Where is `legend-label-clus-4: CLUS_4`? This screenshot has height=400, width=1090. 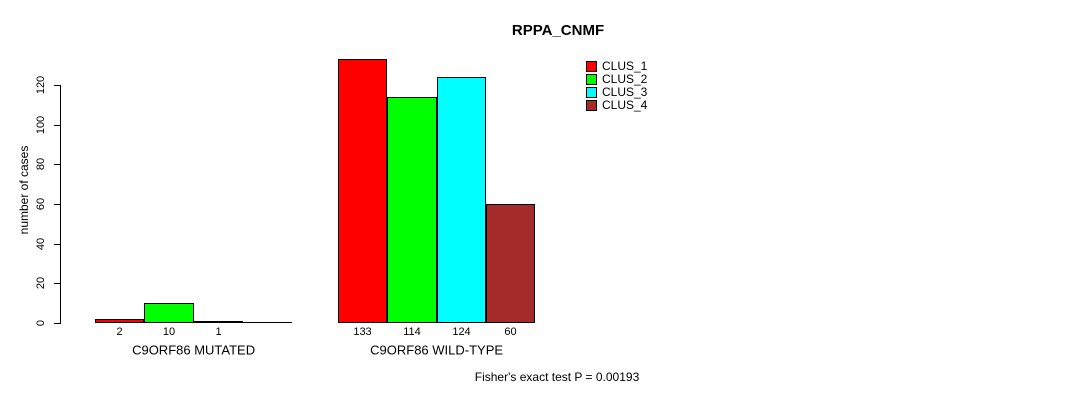 legend-label-clus-4: CLUS_4 is located at coordinates (625, 105).